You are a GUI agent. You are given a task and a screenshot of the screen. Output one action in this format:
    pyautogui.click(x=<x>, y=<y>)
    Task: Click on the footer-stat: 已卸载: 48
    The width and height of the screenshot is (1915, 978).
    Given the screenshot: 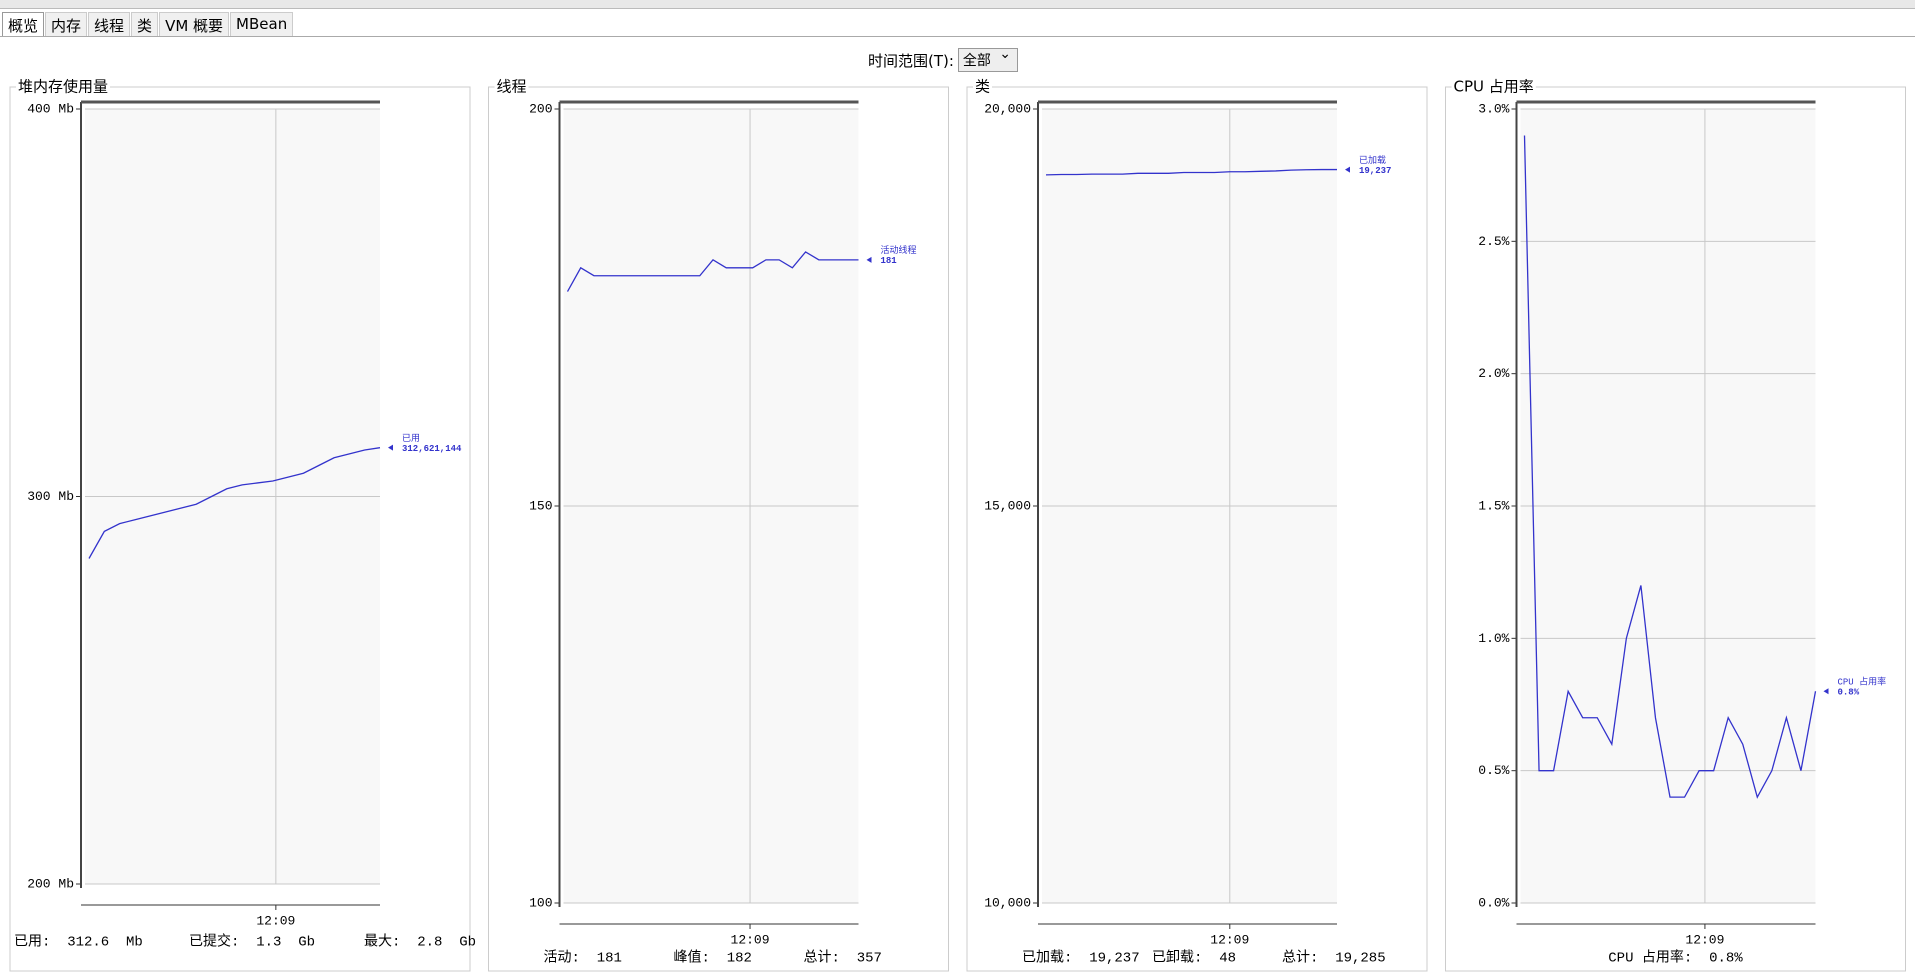 What is the action you would take?
    pyautogui.click(x=1194, y=958)
    